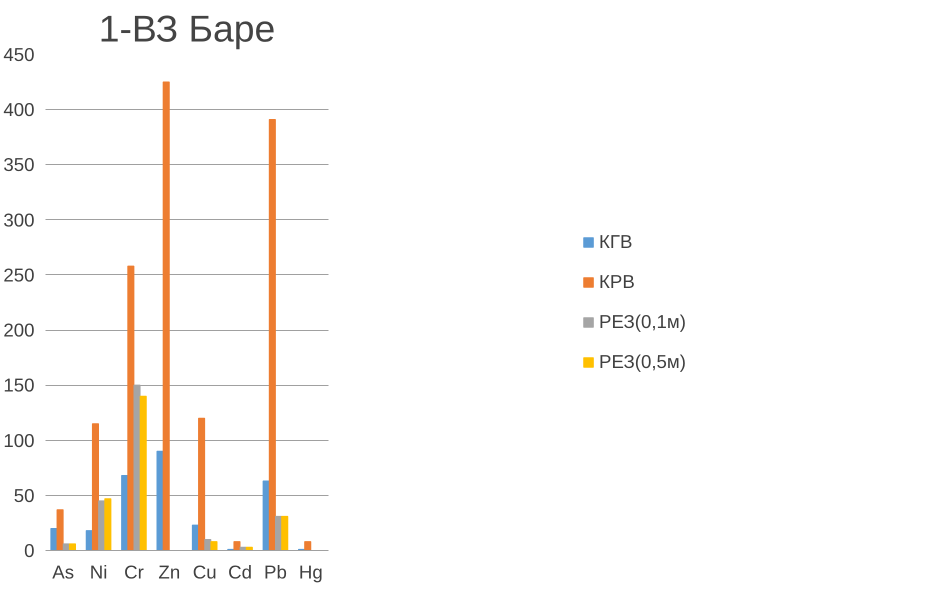 The height and width of the screenshot is (594, 949). What do you see at coordinates (617, 282) in the screenshot?
I see `legend-label: КРВ` at bounding box center [617, 282].